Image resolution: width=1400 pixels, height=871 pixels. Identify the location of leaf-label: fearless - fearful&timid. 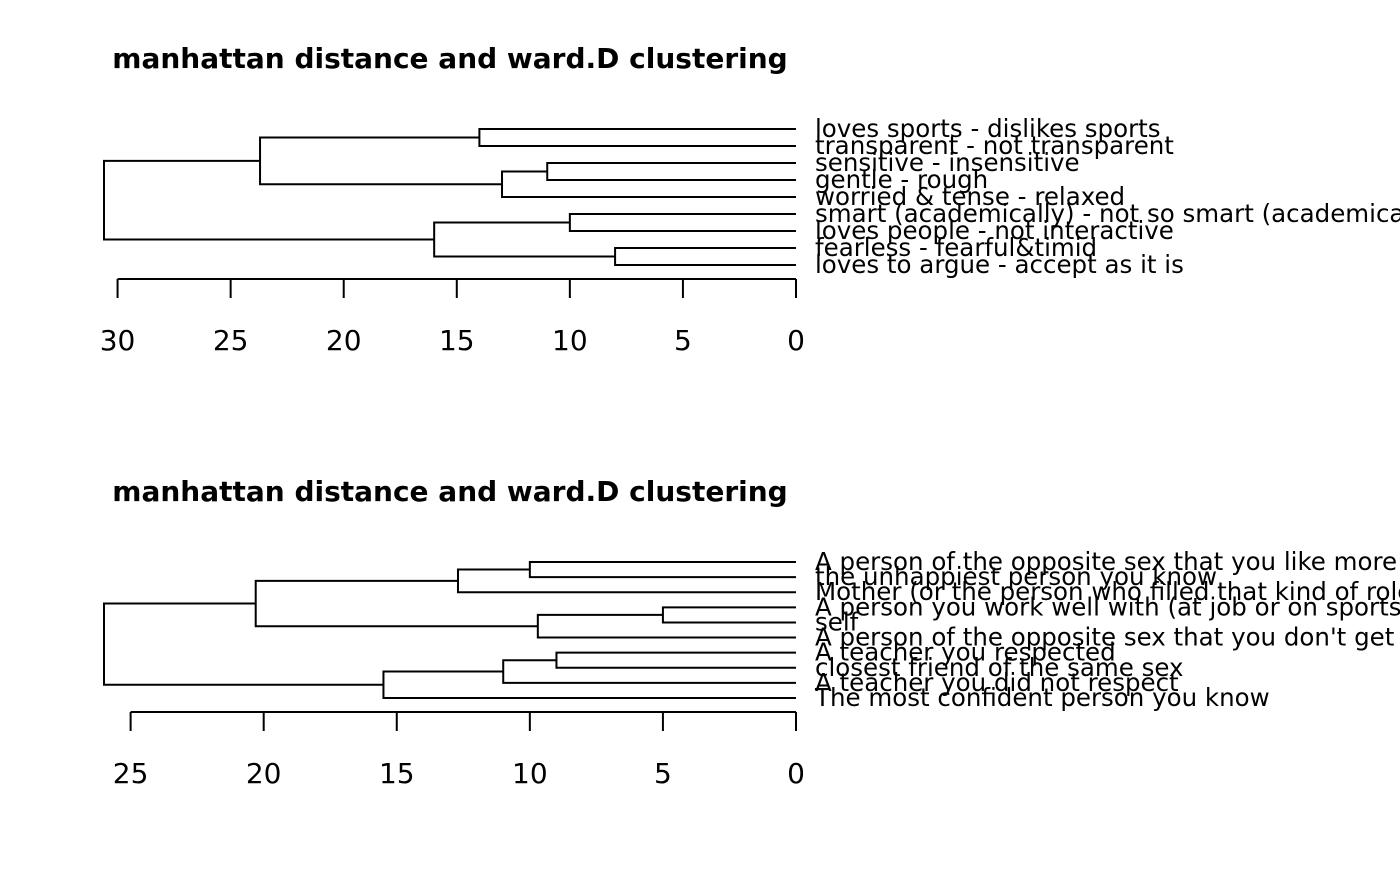
(956, 247).